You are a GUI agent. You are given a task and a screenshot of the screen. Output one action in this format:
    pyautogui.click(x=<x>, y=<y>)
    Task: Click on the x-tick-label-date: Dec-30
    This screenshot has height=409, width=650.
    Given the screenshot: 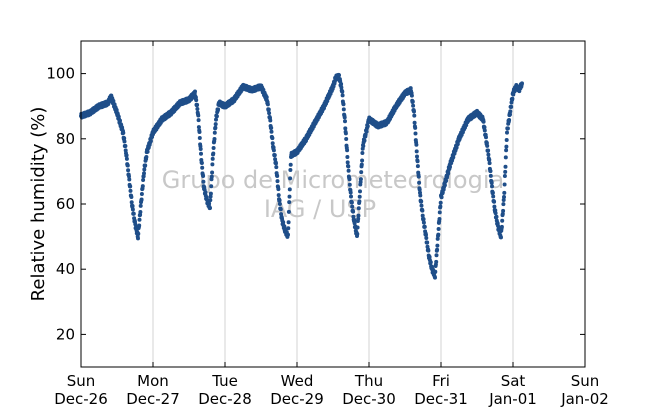 What is the action you would take?
    pyautogui.click(x=369, y=399)
    